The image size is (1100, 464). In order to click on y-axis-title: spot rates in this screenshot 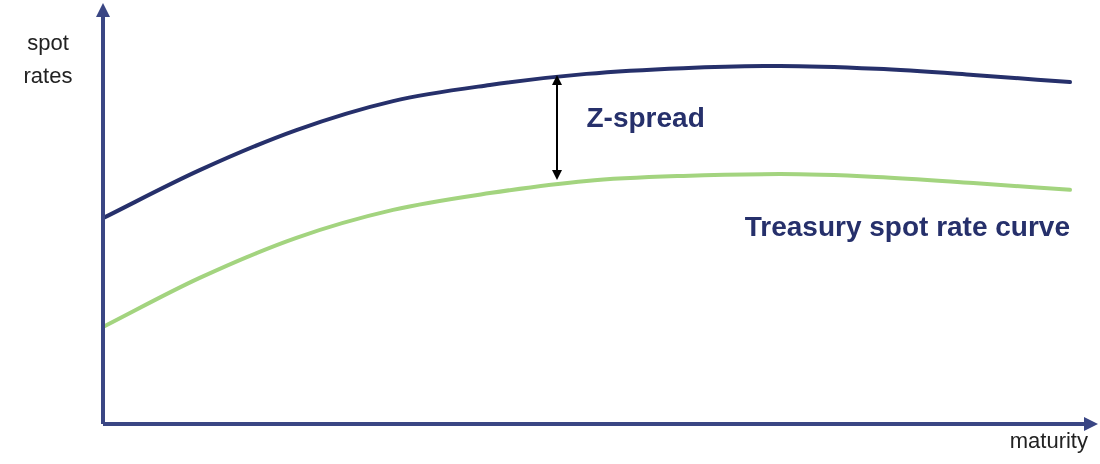, I will do `click(48, 59)`.